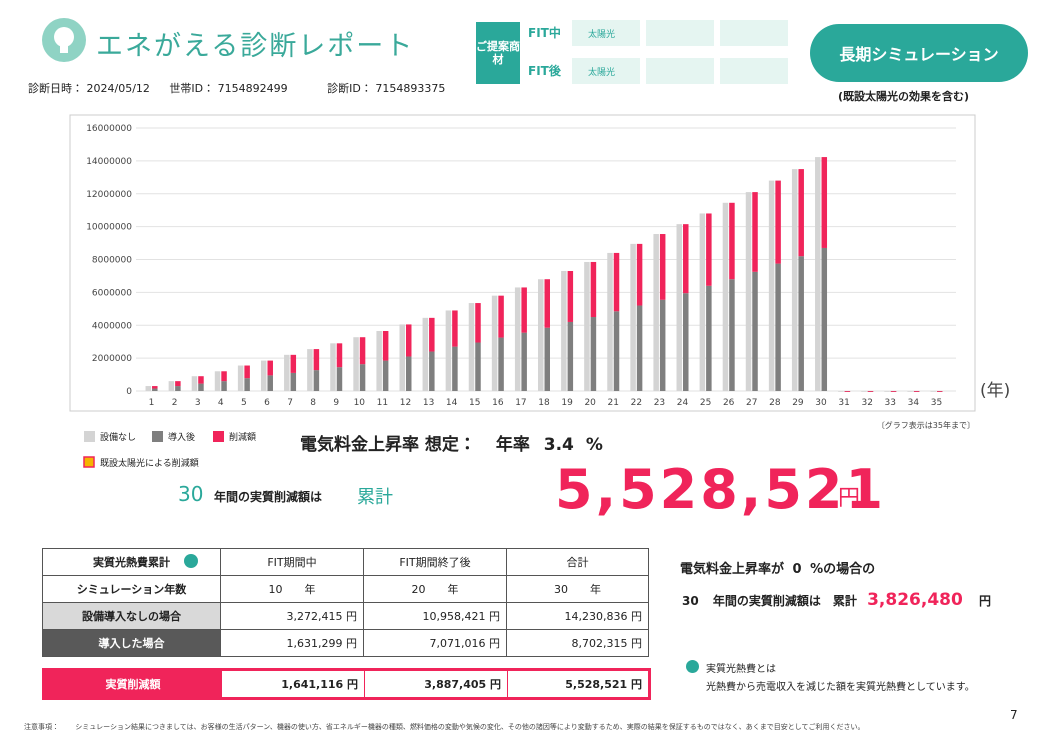 The width and height of the screenshot is (1040, 738). I want to click on zero-prefix: 電気料金上昇率が, so click(732, 569).